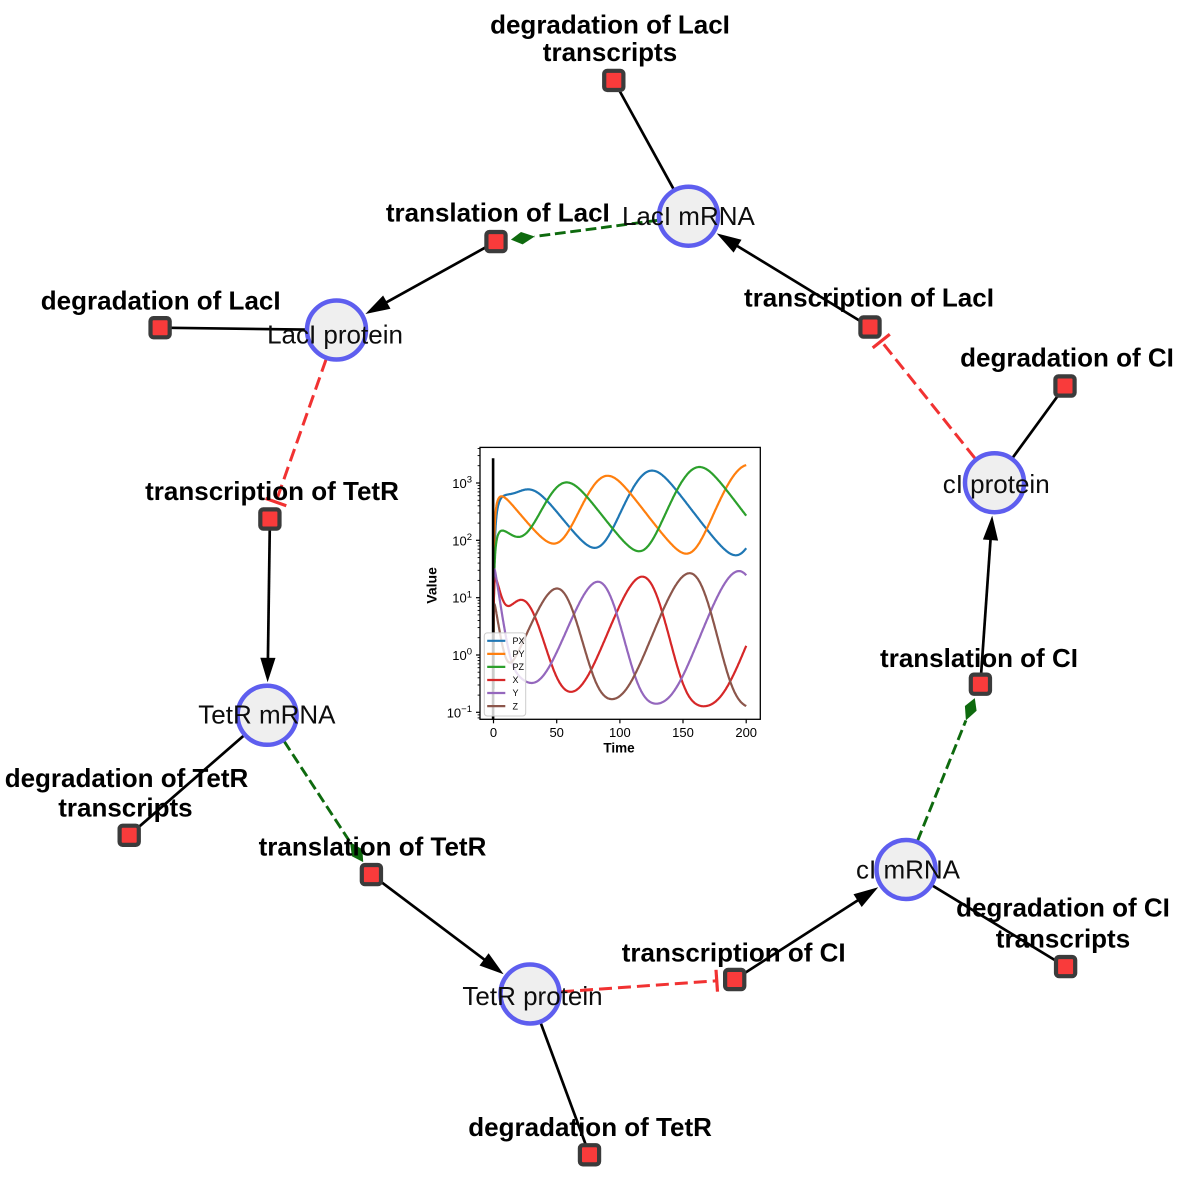  I want to click on svg-text: 150, so click(683, 732).